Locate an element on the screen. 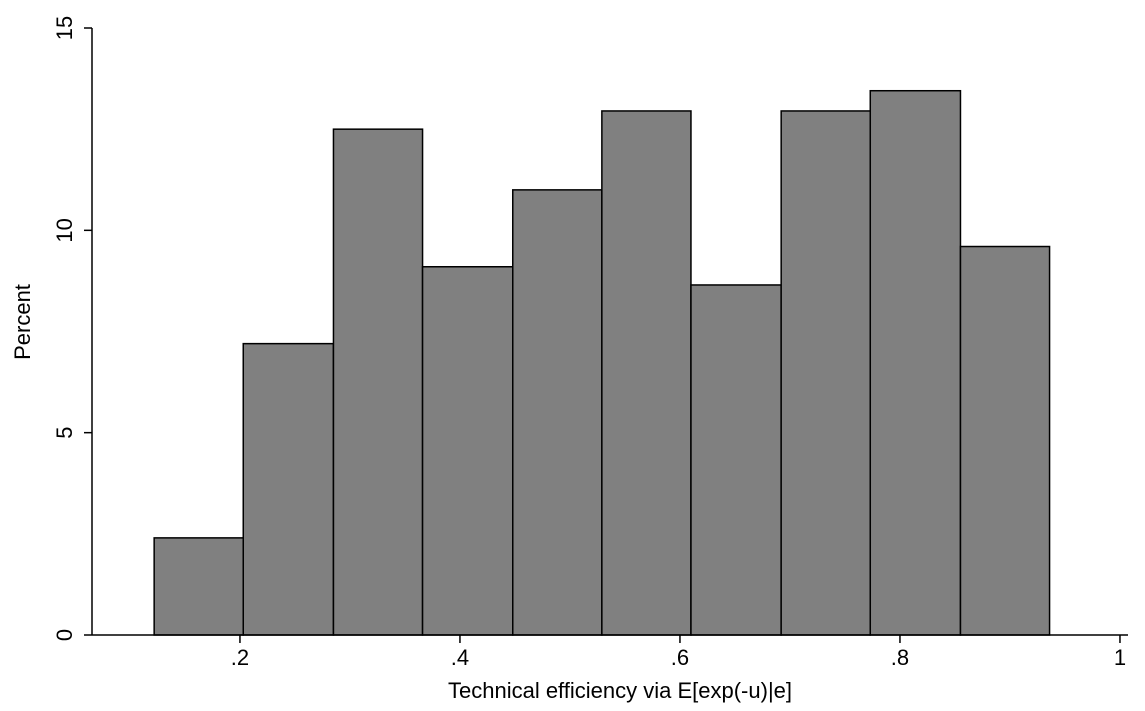 The height and width of the screenshot is (711, 1145). y-tick-label: 10 is located at coordinates (64, 230).